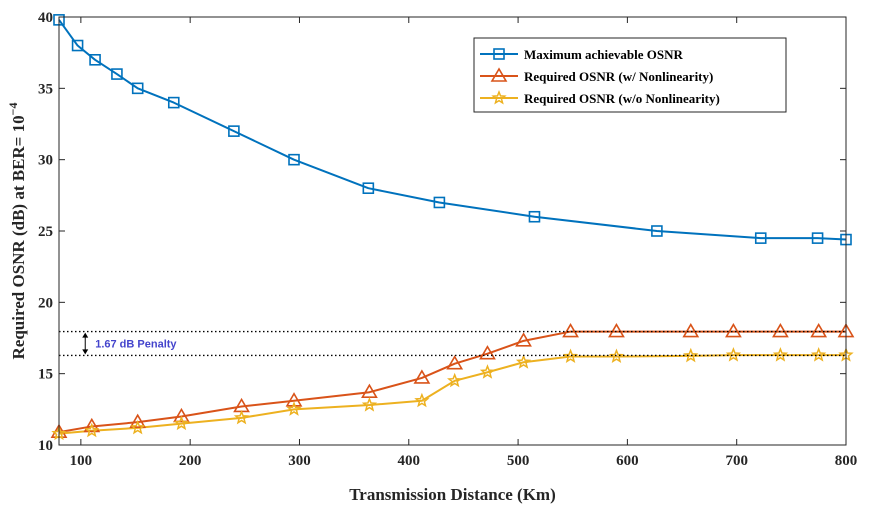  Describe the element at coordinates (409, 461) in the screenshot. I see `x-tick-label: 400` at that location.